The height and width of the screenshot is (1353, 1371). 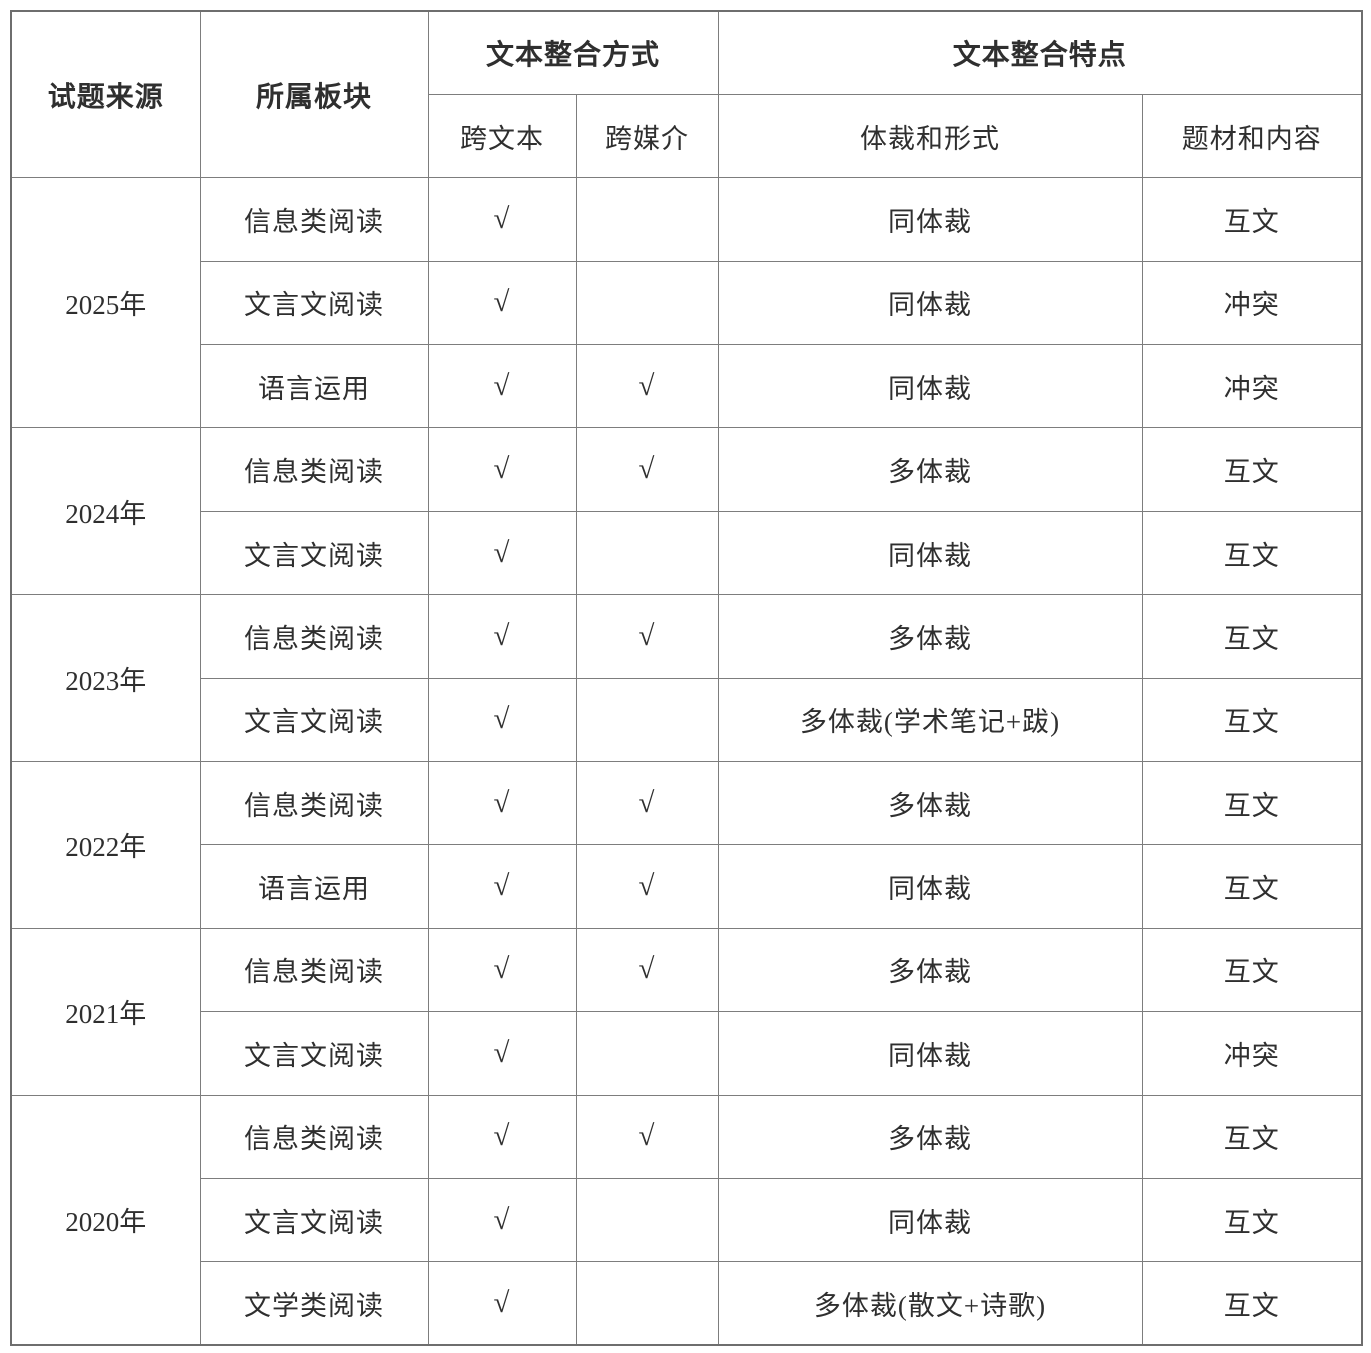 What do you see at coordinates (930, 720) in the screenshot?
I see `genre-form-cell: 多体裁(学术笔记+跋)` at bounding box center [930, 720].